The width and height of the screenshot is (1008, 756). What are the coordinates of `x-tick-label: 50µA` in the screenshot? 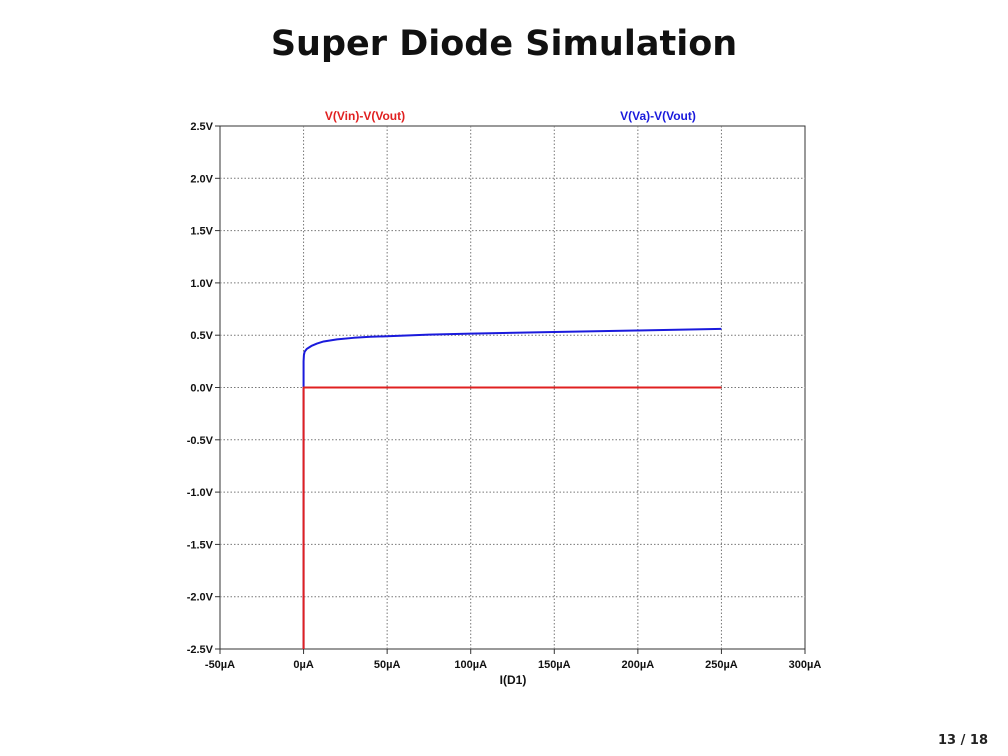 It's located at (387, 665).